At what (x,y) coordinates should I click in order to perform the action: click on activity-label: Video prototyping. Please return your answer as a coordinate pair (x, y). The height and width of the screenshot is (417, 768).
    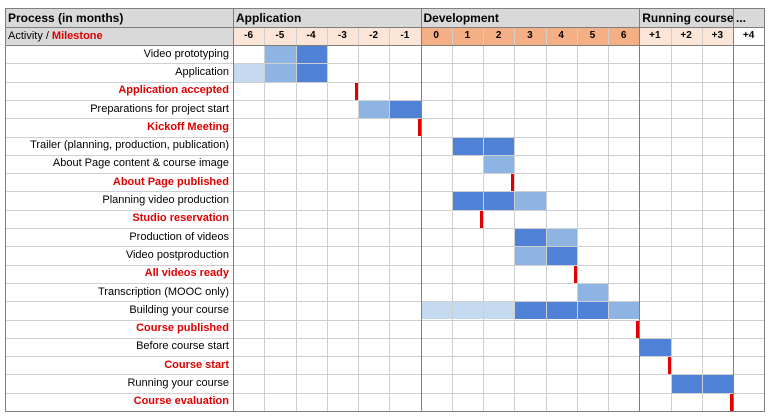
    Looking at the image, I should click on (186, 53).